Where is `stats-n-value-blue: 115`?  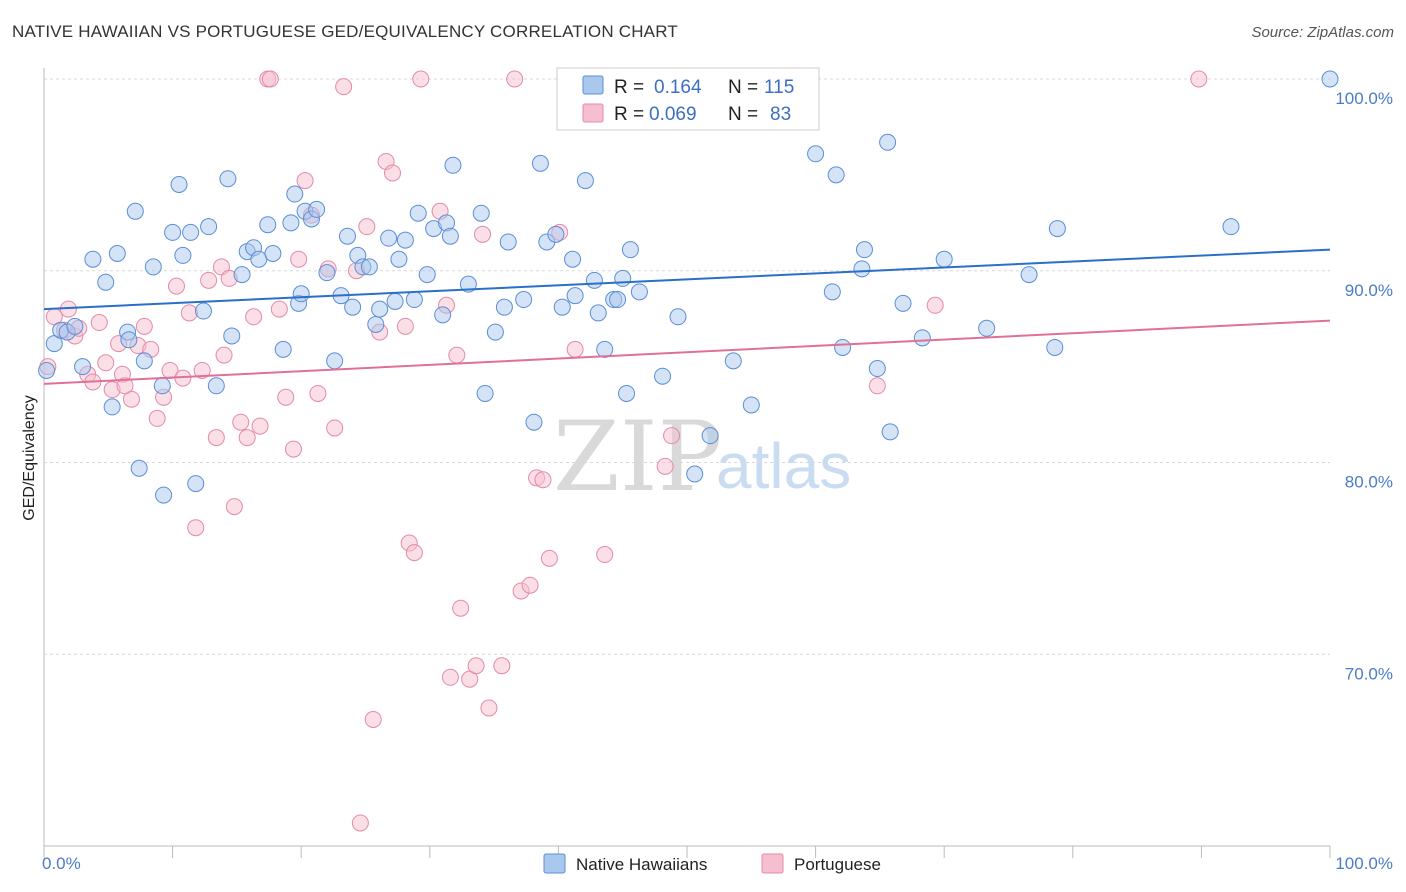
stats-n-value-blue: 115 is located at coordinates (779, 87).